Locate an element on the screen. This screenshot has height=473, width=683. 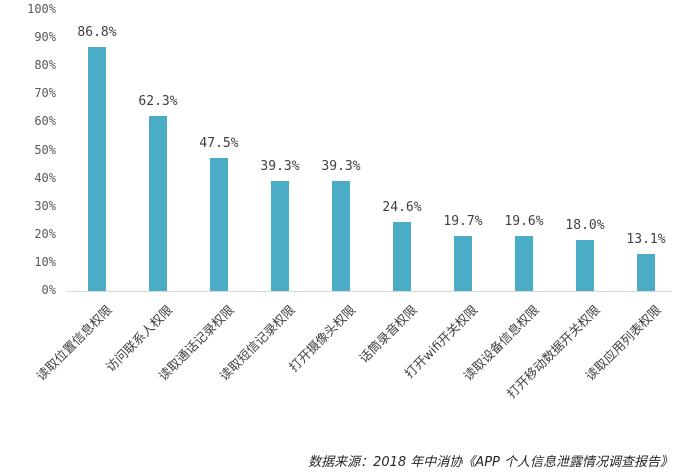
y-tick-label: 50% is located at coordinates (45, 149).